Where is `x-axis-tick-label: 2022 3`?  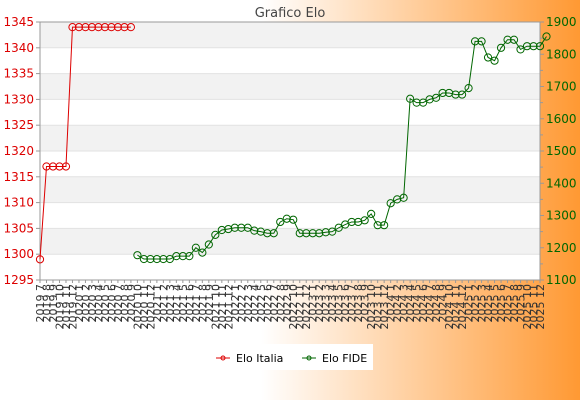
x-axis-tick-label: 2022 3 is located at coordinates (248, 303).